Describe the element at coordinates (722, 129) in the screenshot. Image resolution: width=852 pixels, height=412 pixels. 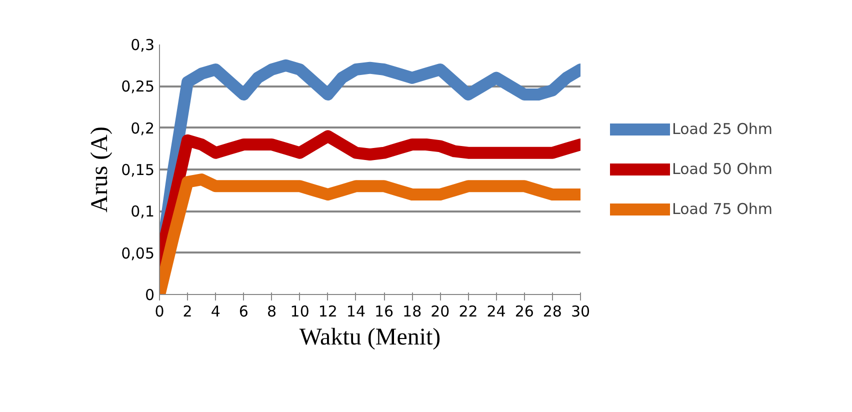
I see `legend-label: Load 25 Ohm` at that location.